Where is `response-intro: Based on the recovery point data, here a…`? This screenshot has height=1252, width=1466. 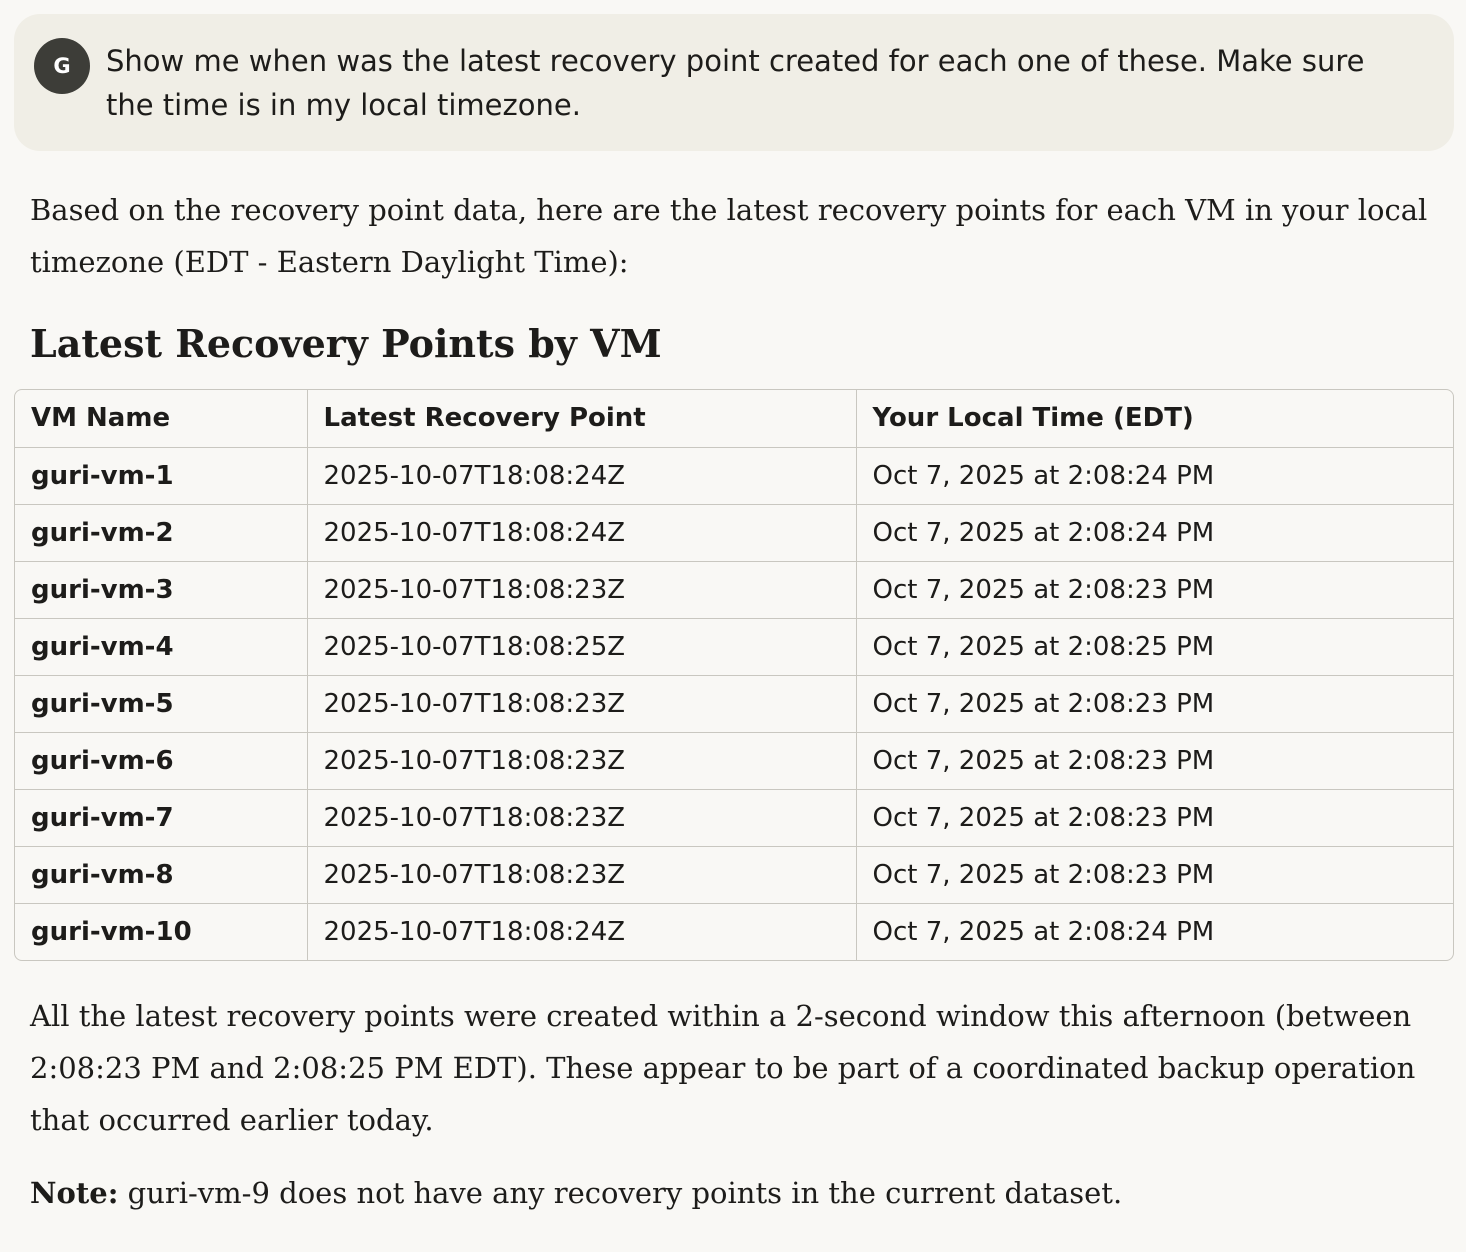
response-intro: Based on the recovery point data, here a… is located at coordinates (729, 236).